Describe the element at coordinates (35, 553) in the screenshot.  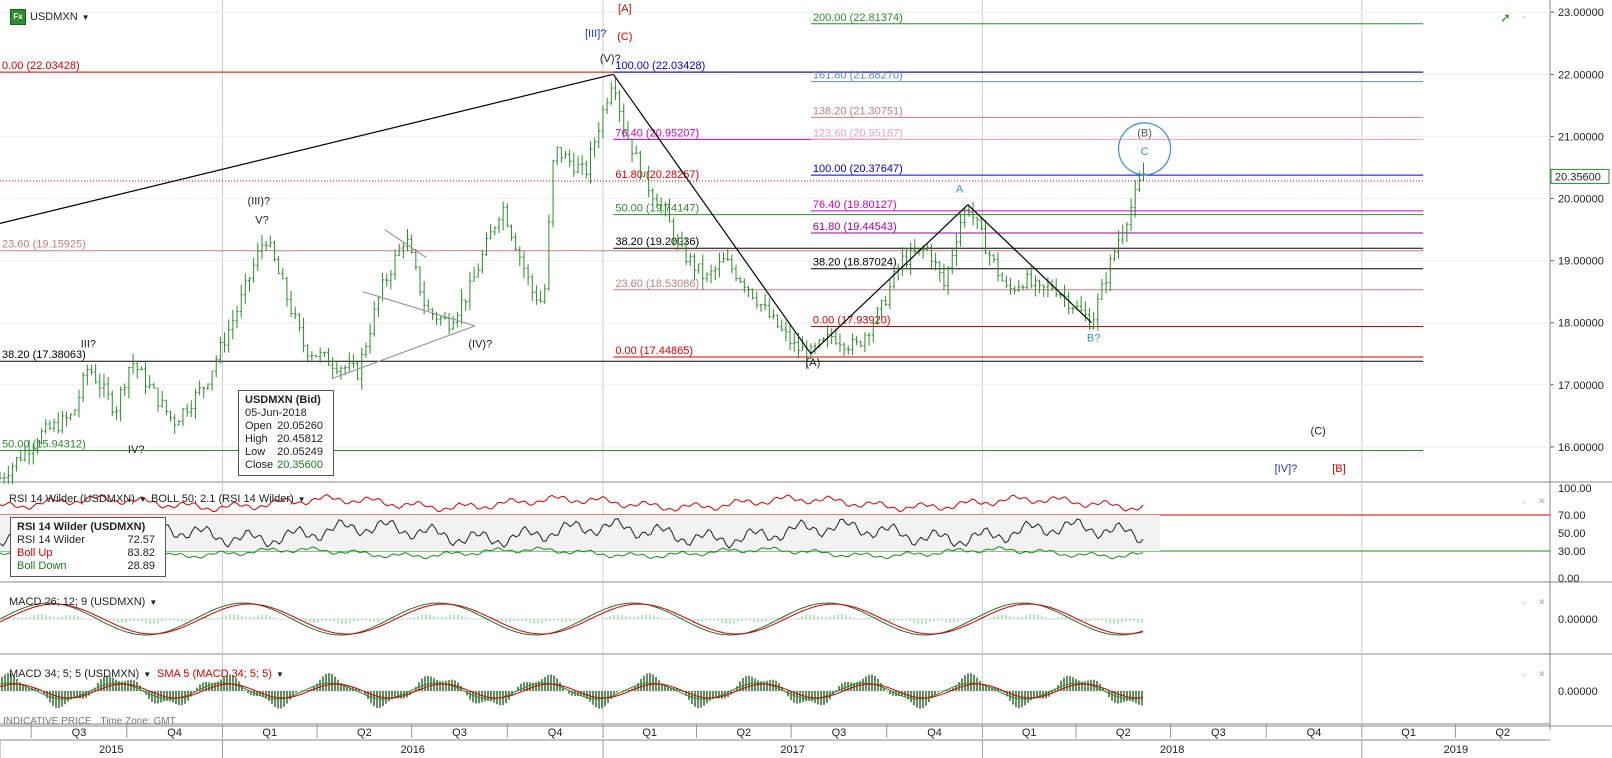
I see `rsi-row-label: Boll Up` at that location.